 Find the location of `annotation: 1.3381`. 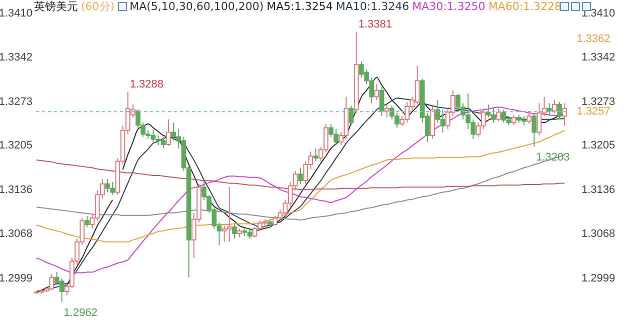

annotation: 1.3381 is located at coordinates (375, 24).